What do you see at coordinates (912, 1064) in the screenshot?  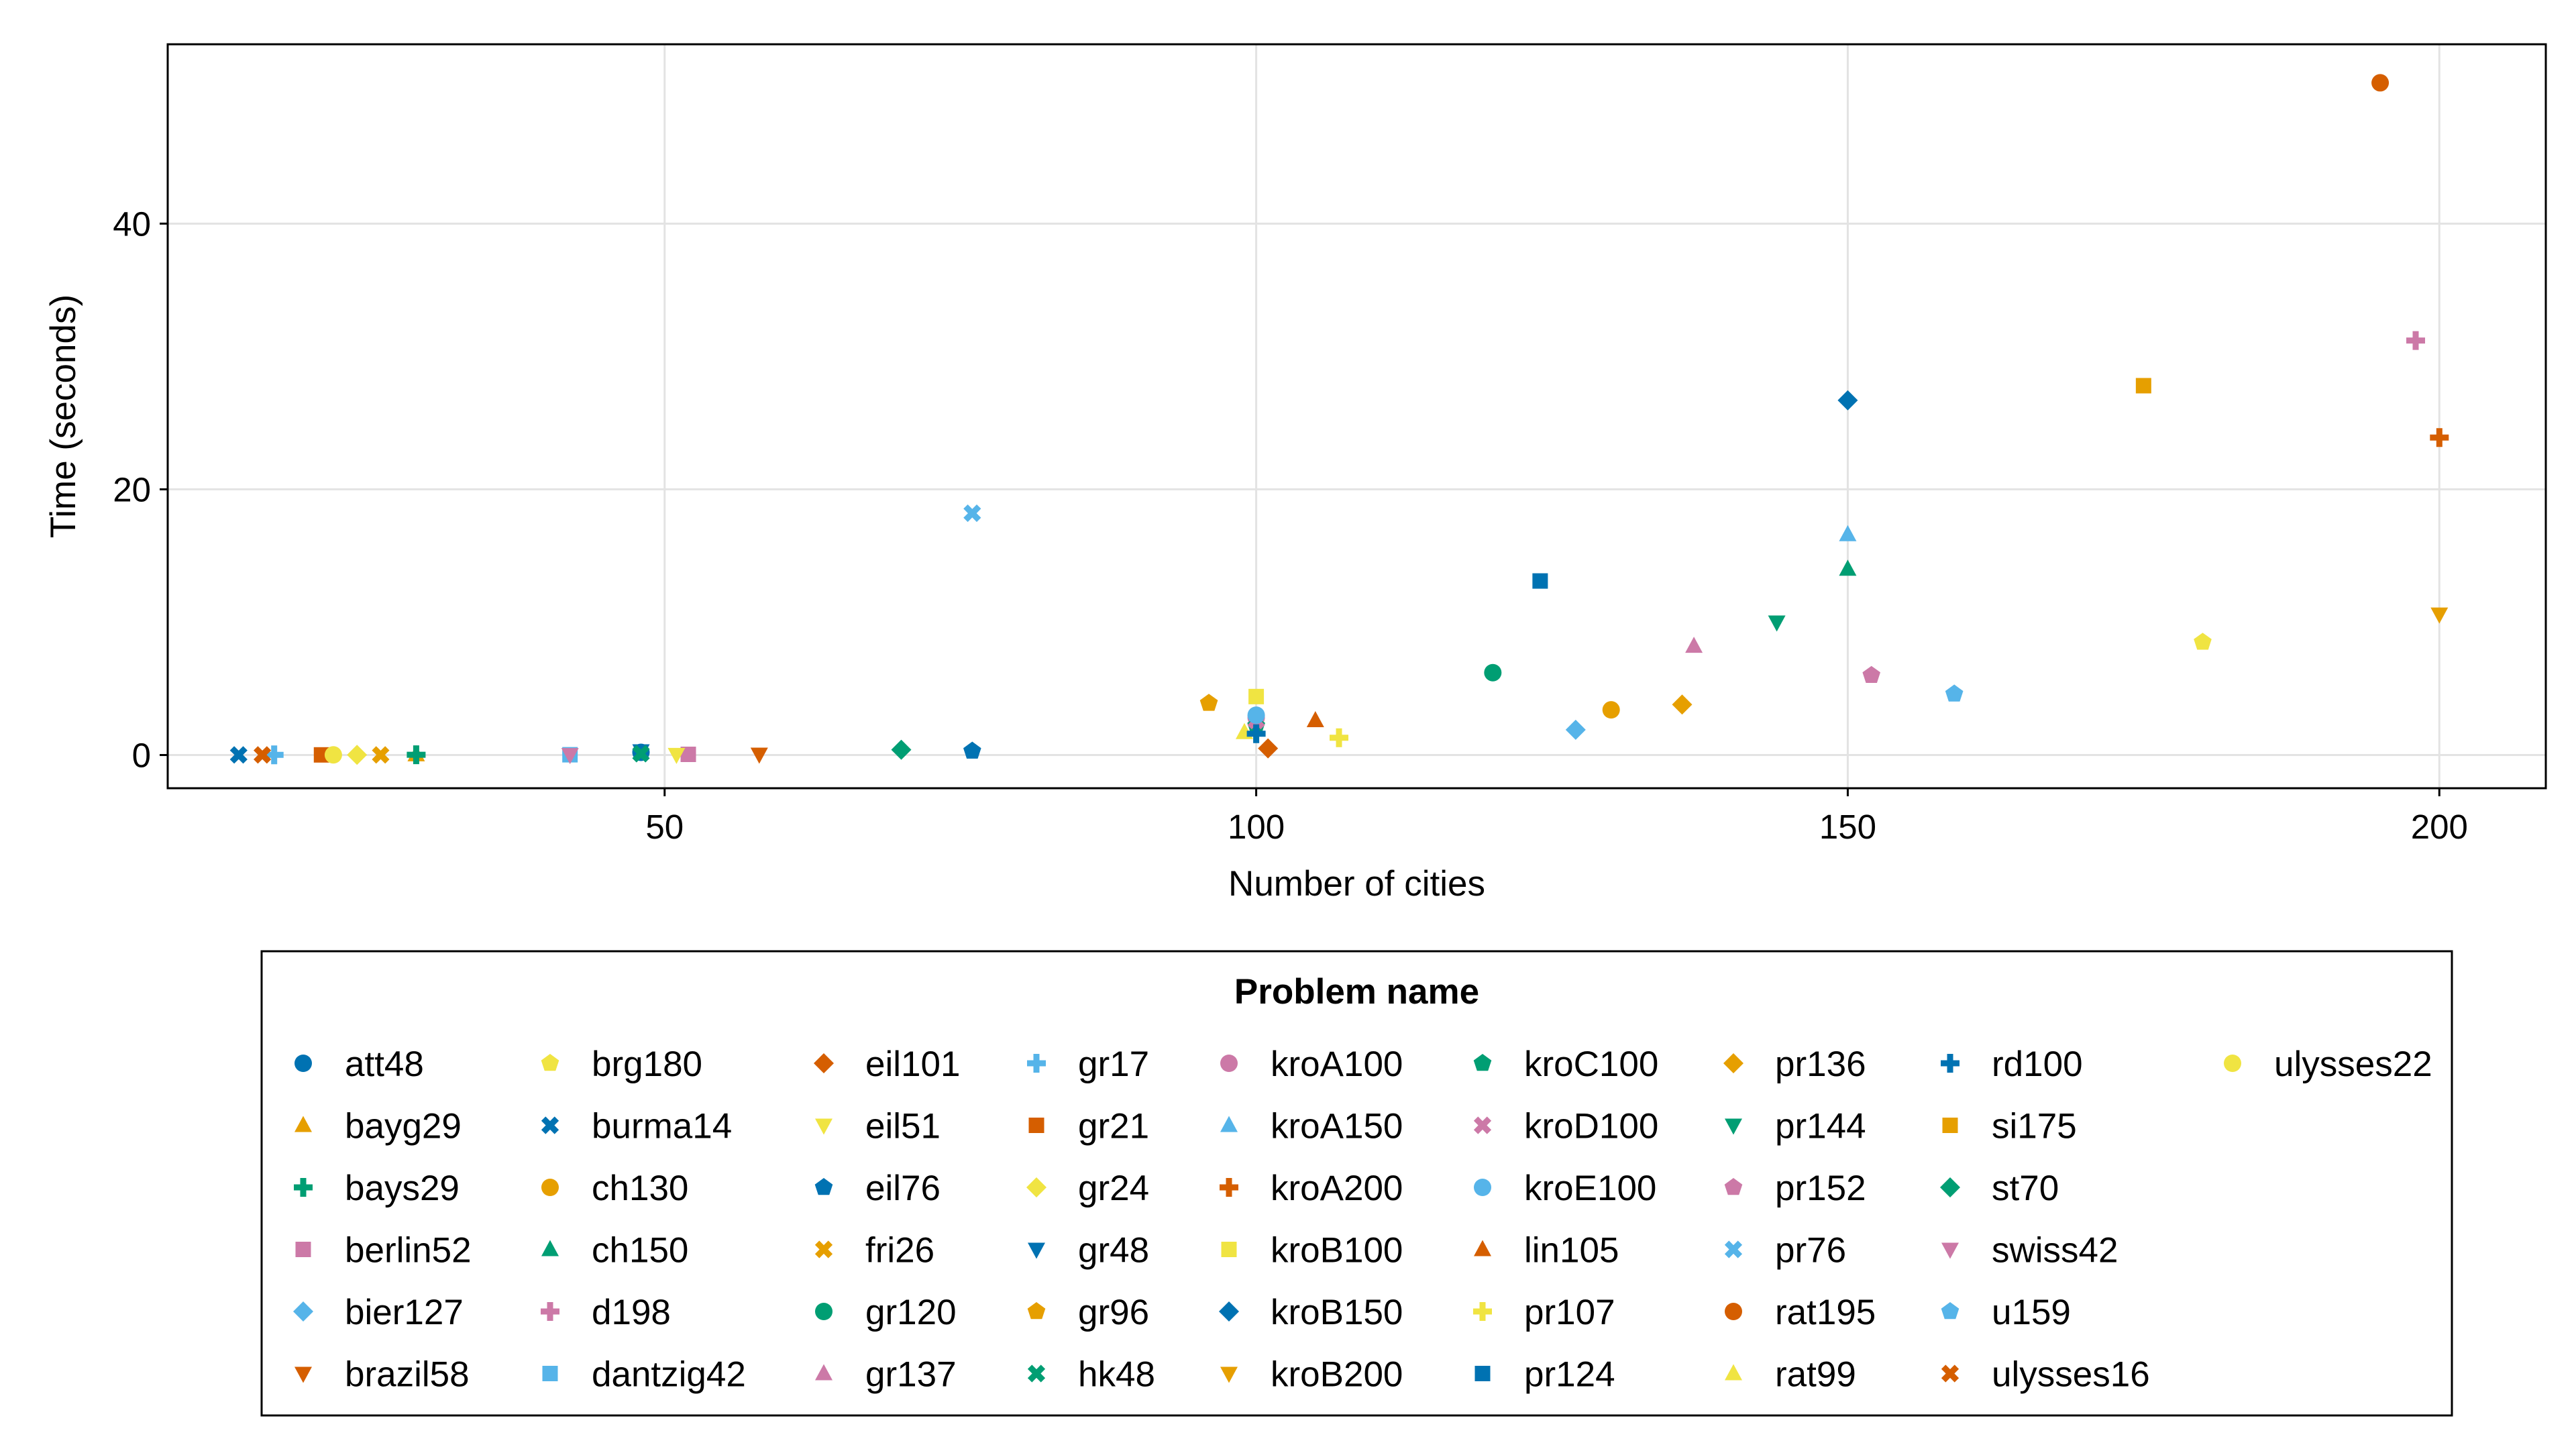 I see `legend-label-eil101: eil101` at bounding box center [912, 1064].